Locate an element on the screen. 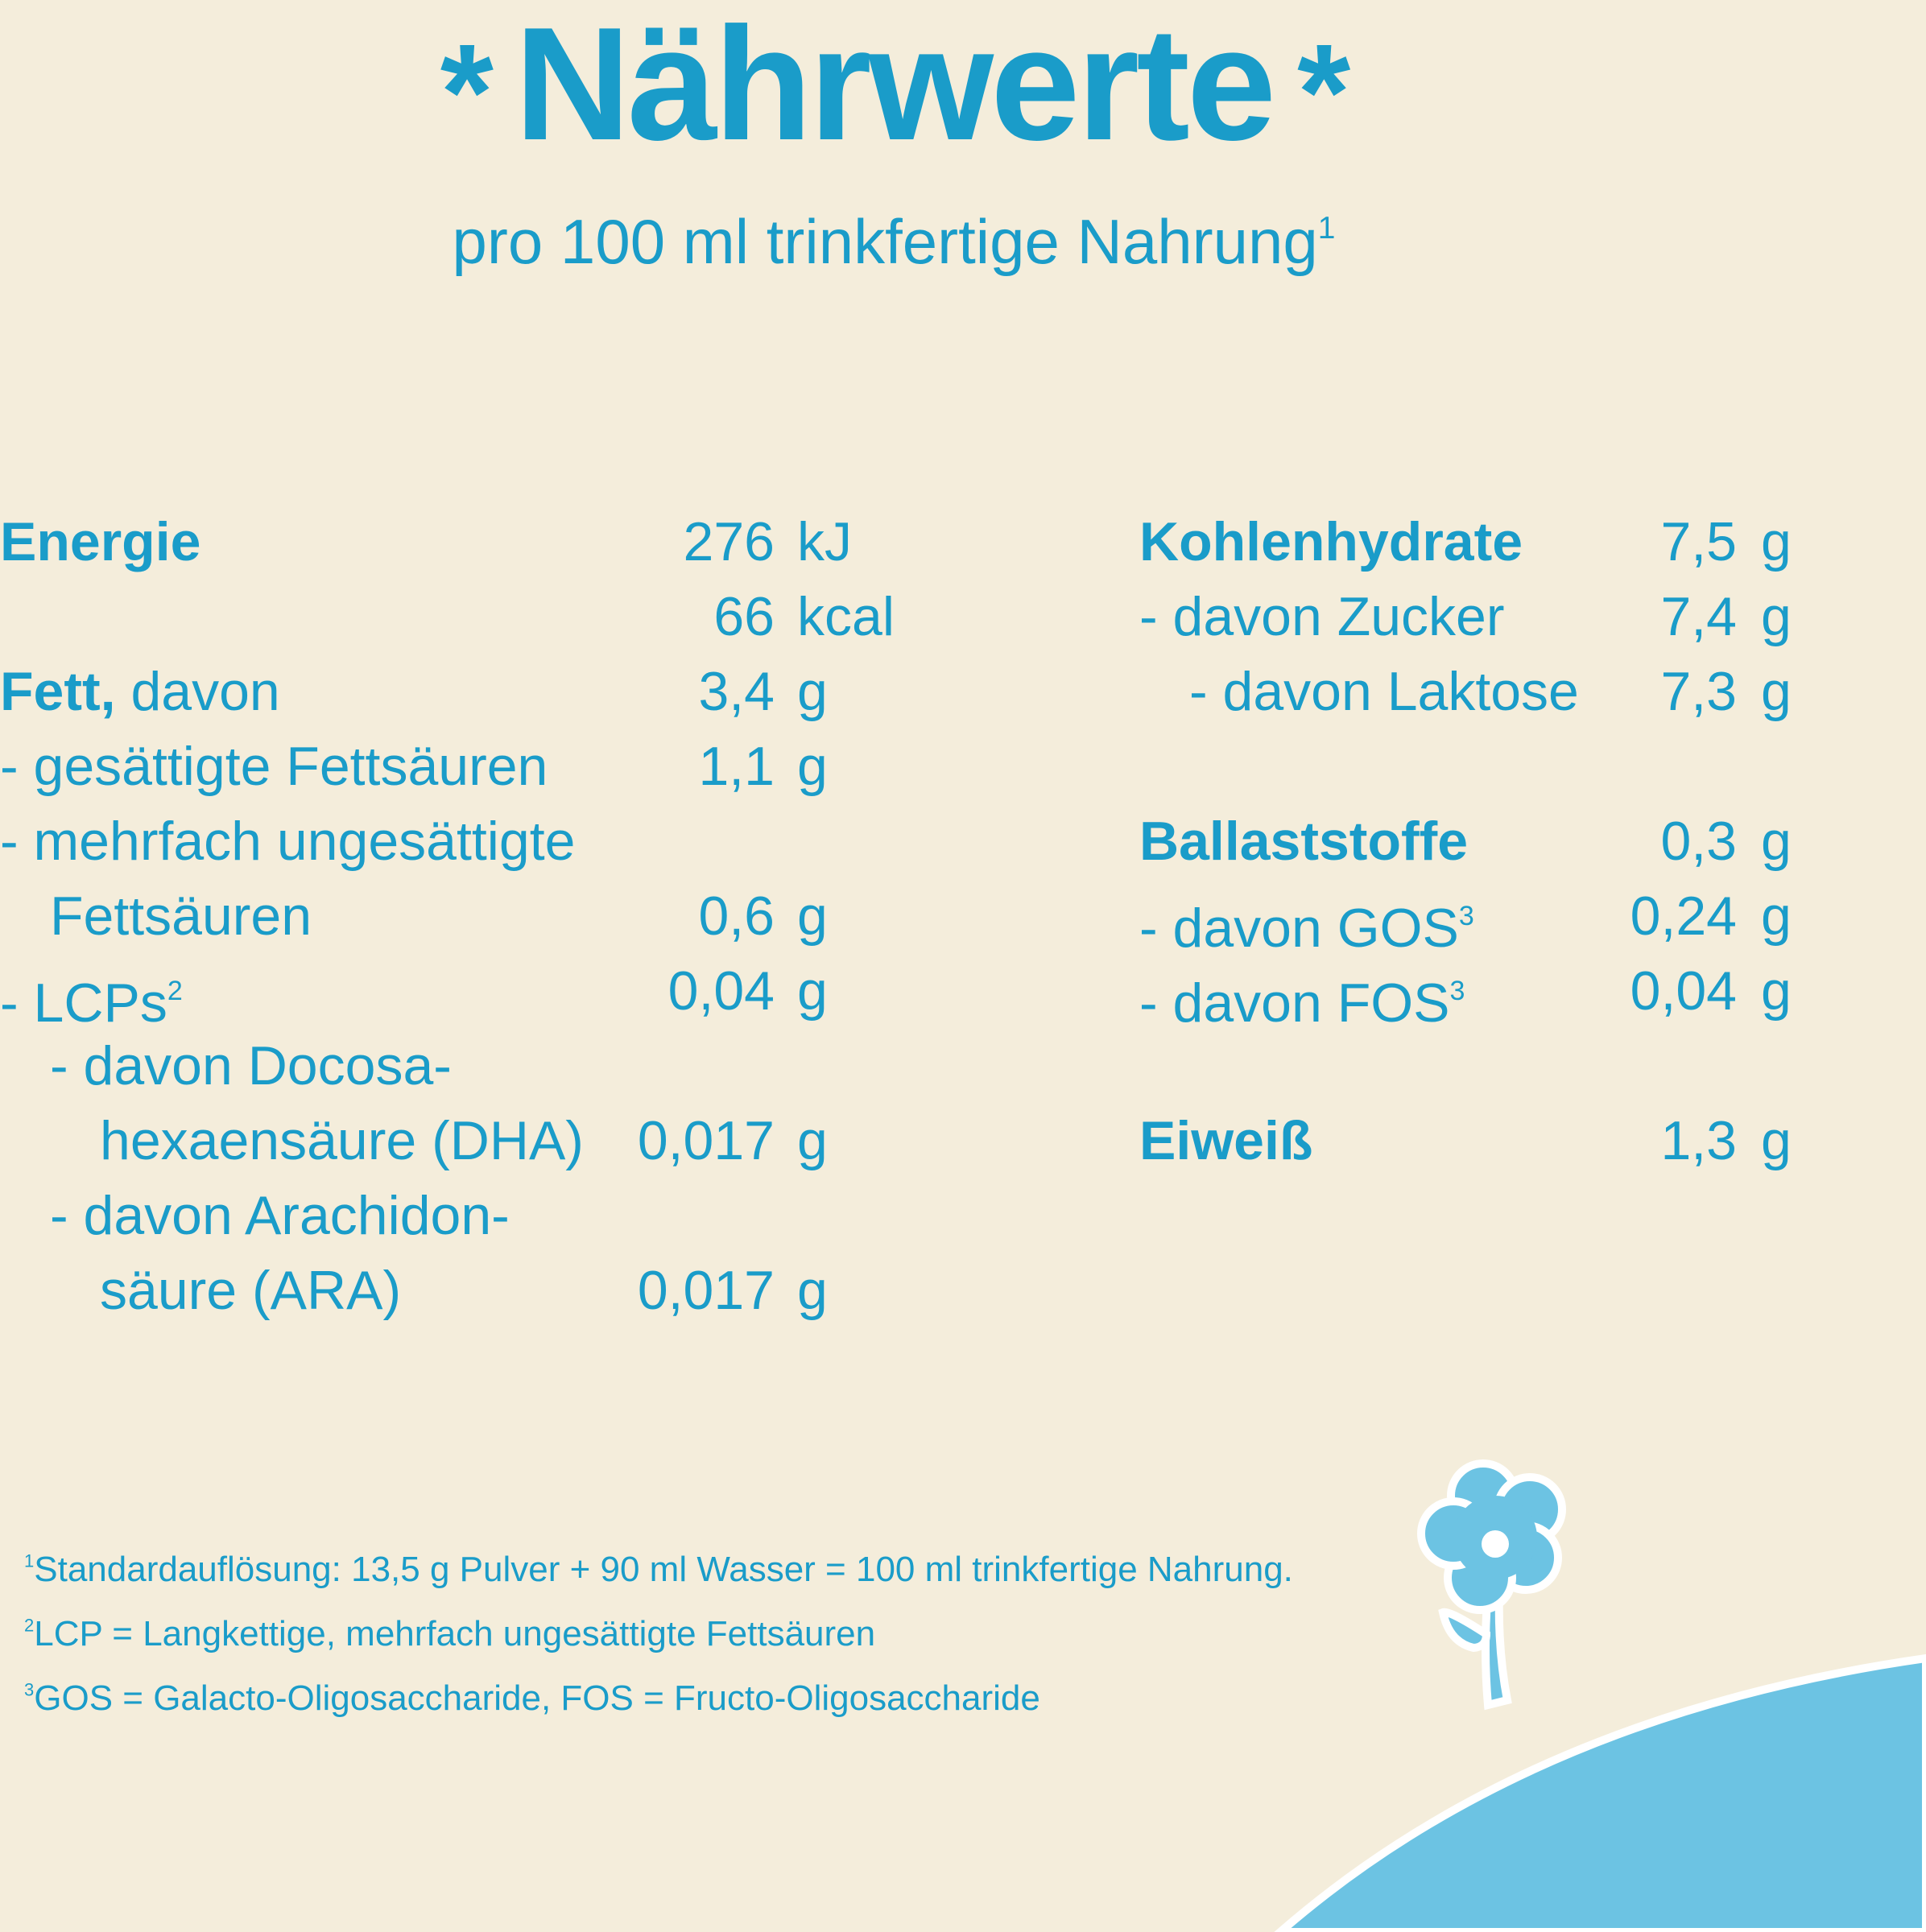  nutrient-value: 7,3 is located at coordinates (1699, 691).